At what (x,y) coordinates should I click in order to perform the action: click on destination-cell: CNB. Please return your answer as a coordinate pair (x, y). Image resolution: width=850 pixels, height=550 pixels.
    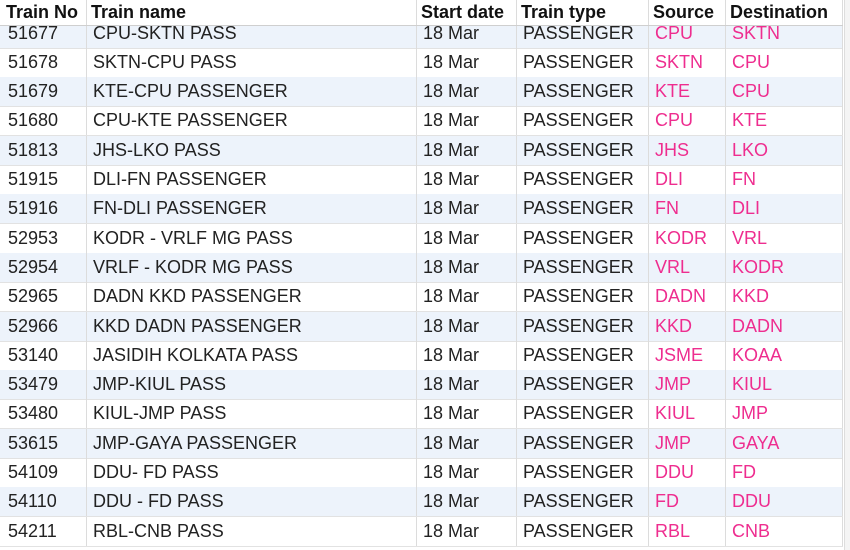
    Looking at the image, I should click on (784, 531).